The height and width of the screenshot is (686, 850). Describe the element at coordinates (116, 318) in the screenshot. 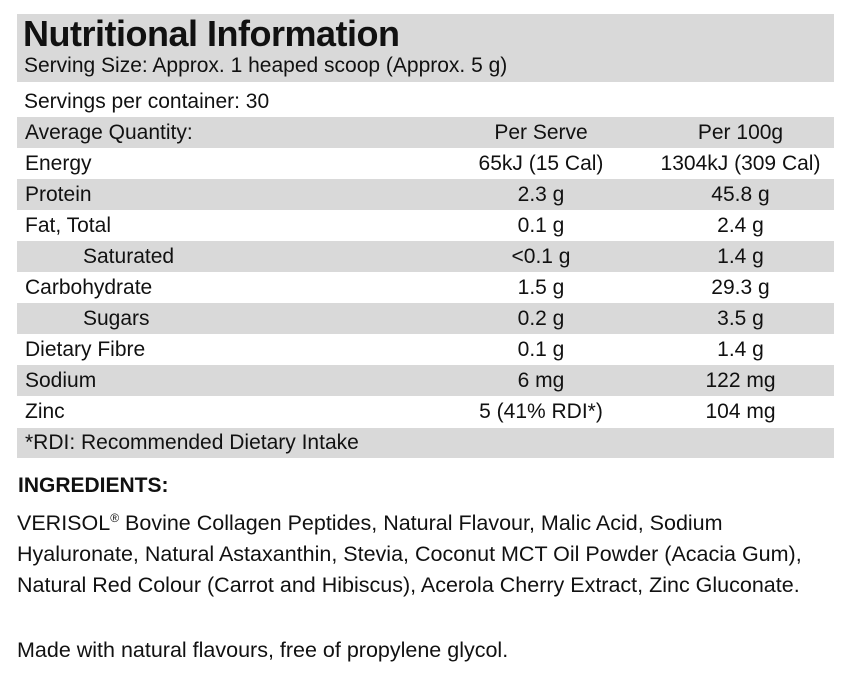

I see `nutrient-name: Sugars` at that location.